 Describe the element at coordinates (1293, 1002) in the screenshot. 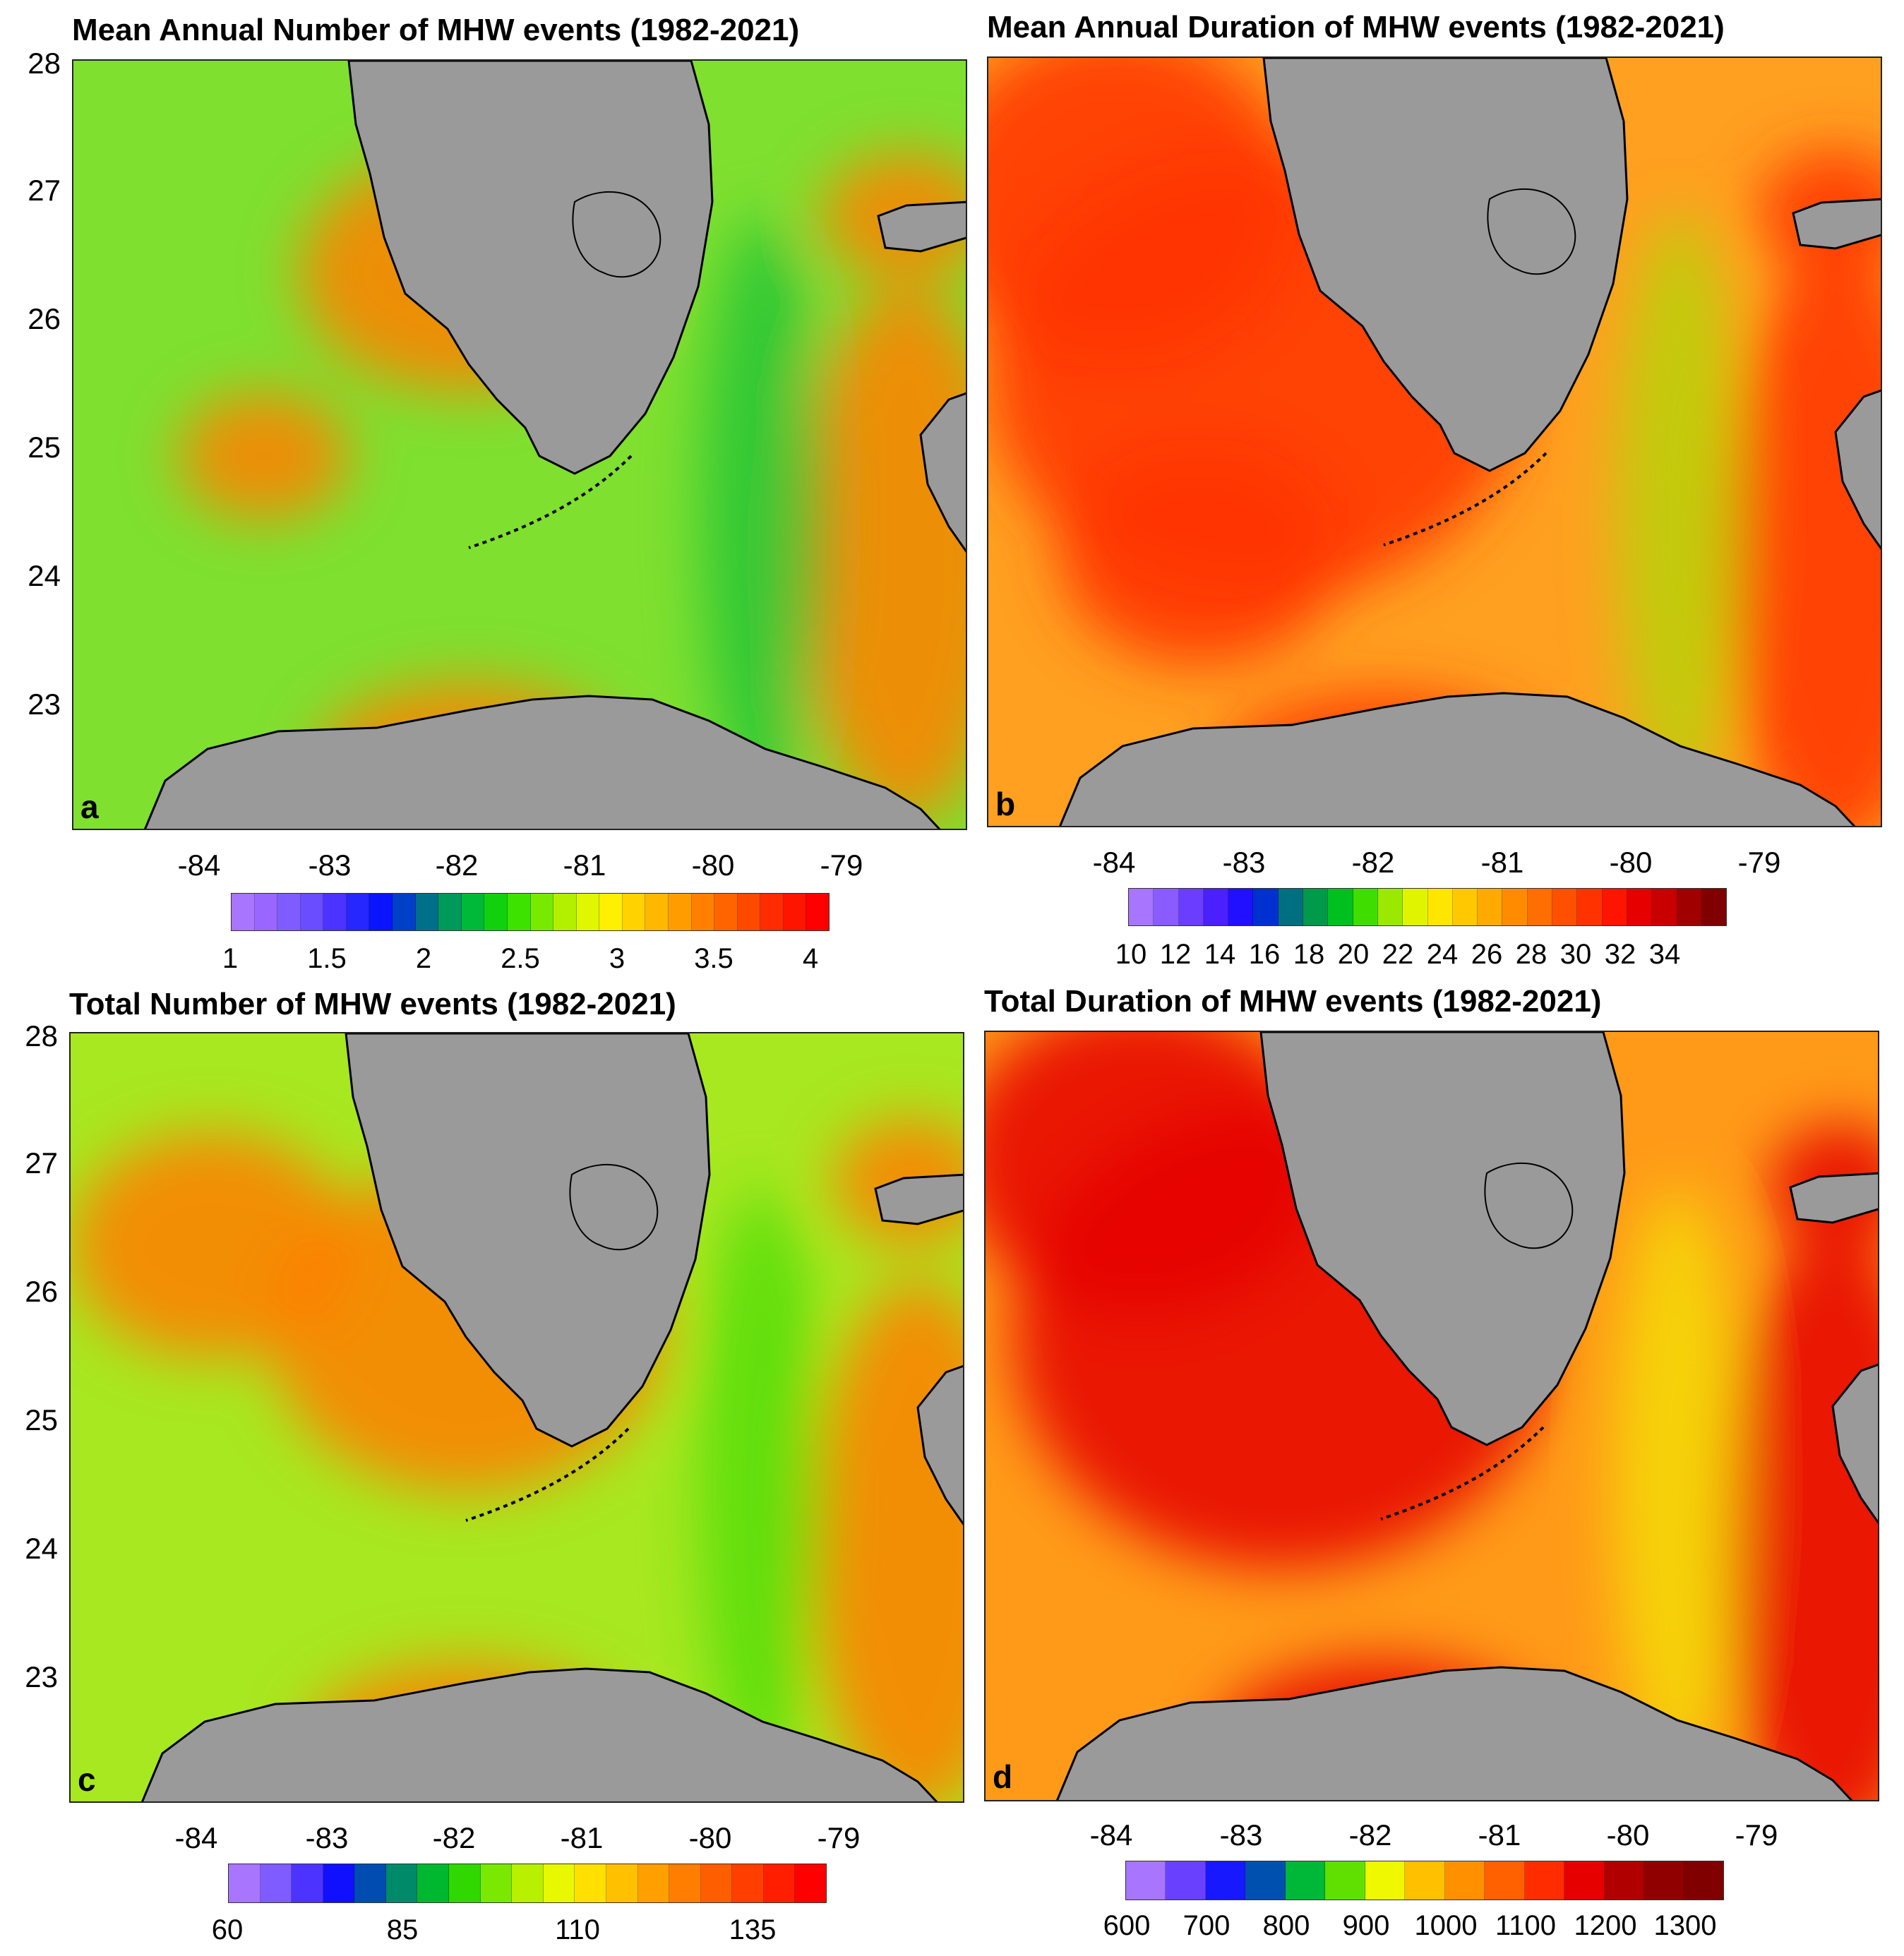

I see `panel-title: Total Duration of MHW events (1982-2021)` at that location.